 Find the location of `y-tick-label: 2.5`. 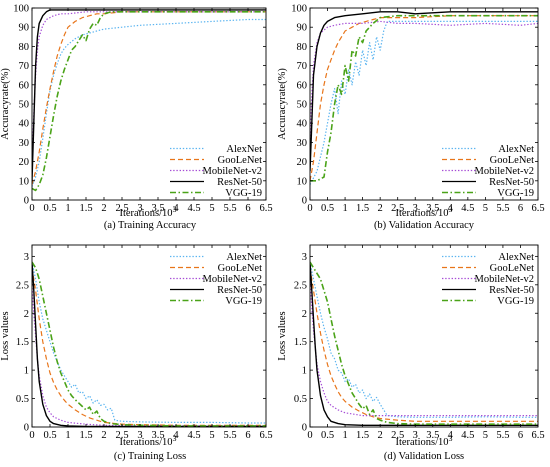

y-tick-label: 2.5 is located at coordinates (22, 285).